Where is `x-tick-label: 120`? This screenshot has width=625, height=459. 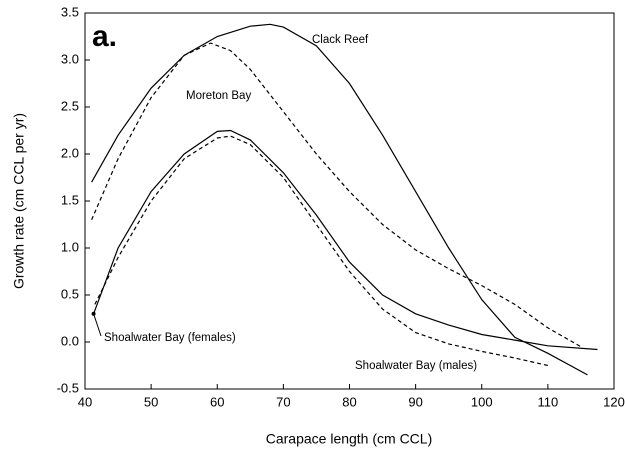
x-tick-label: 120 is located at coordinates (614, 401).